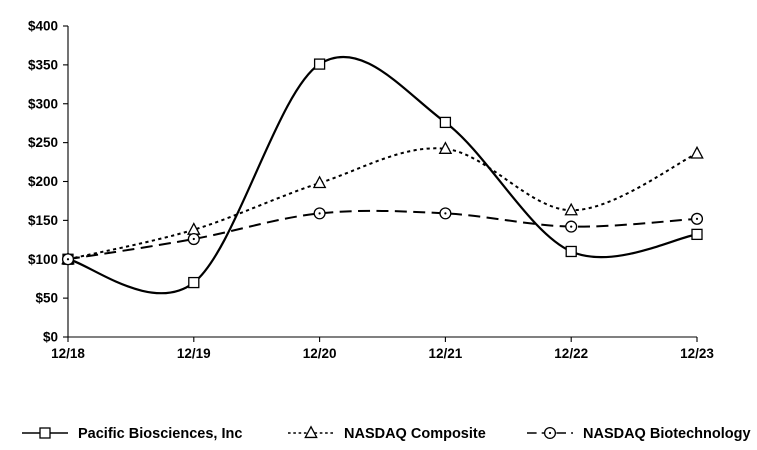 The width and height of the screenshot is (757, 450). Describe the element at coordinates (43, 259) in the screenshot. I see `y-tick-label: $100` at that location.